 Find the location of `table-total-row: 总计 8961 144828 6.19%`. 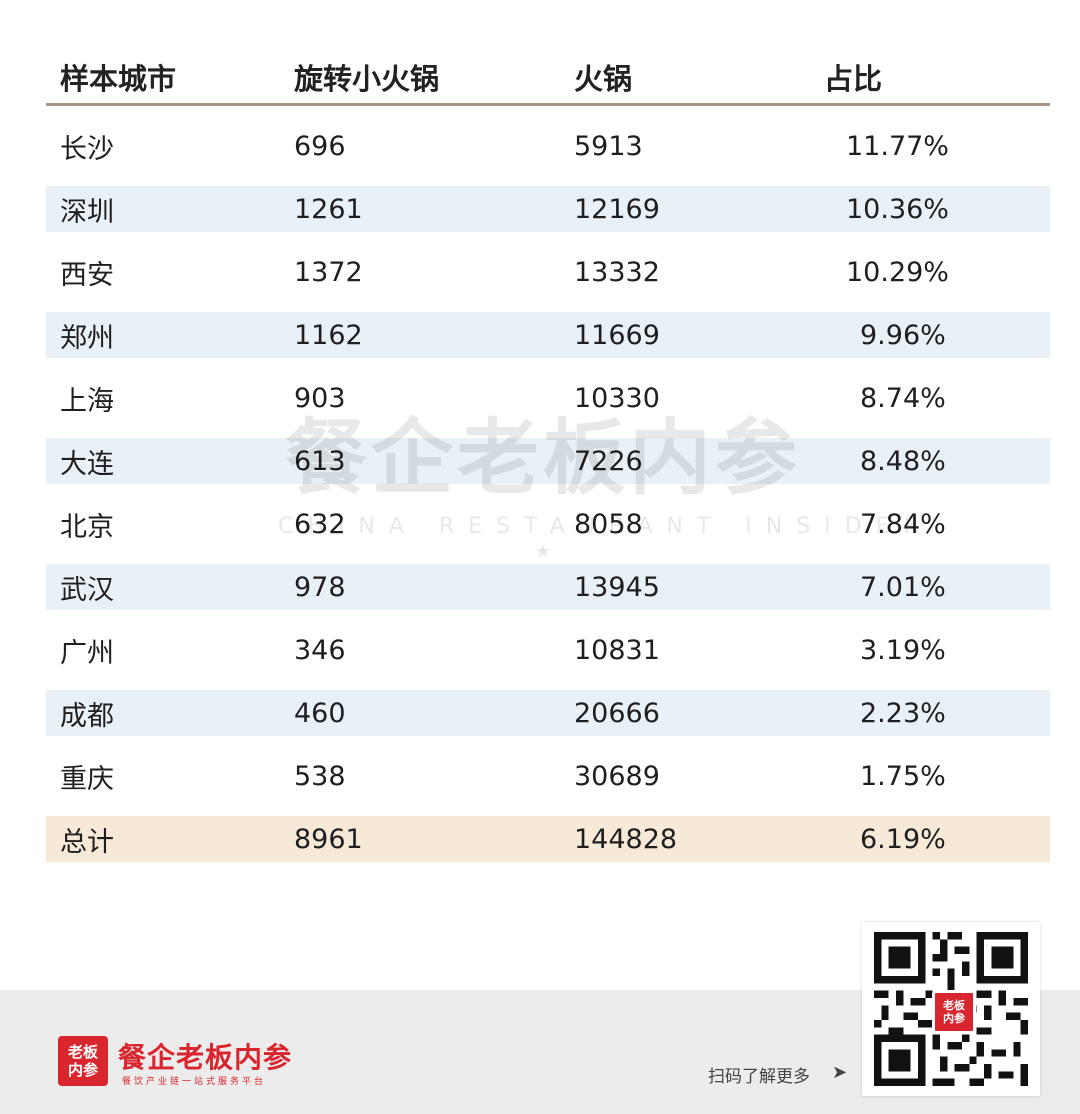

table-total-row: 总计 8961 144828 6.19% is located at coordinates (548, 839).